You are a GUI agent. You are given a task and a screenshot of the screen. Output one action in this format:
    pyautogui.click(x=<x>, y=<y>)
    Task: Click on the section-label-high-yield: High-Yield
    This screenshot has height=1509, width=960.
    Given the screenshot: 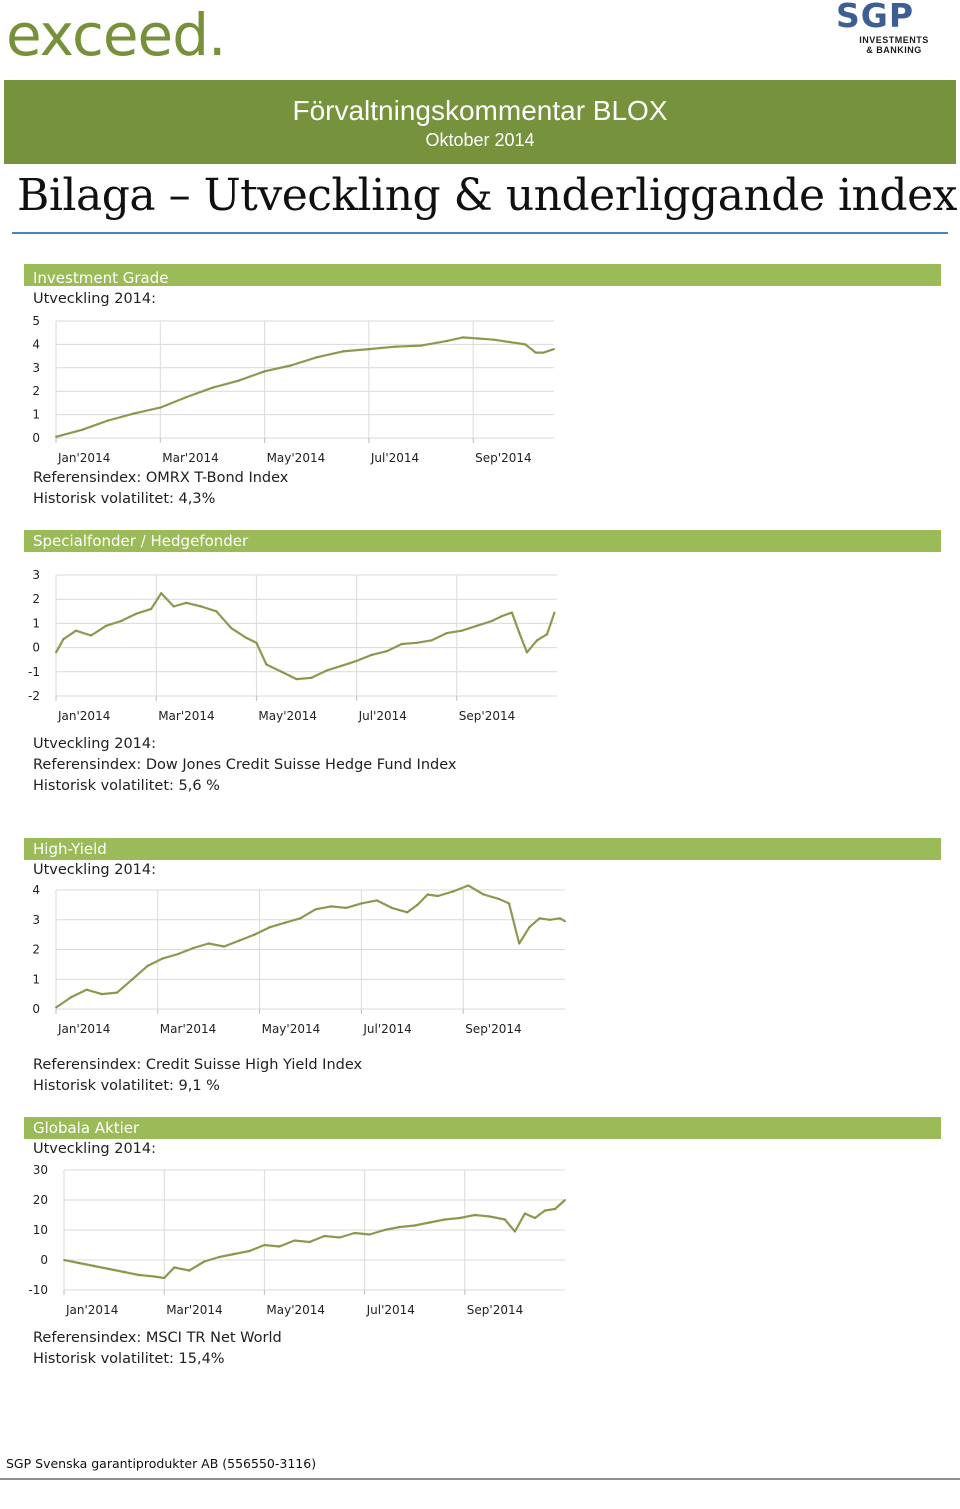 What is the action you would take?
    pyautogui.click(x=70, y=849)
    